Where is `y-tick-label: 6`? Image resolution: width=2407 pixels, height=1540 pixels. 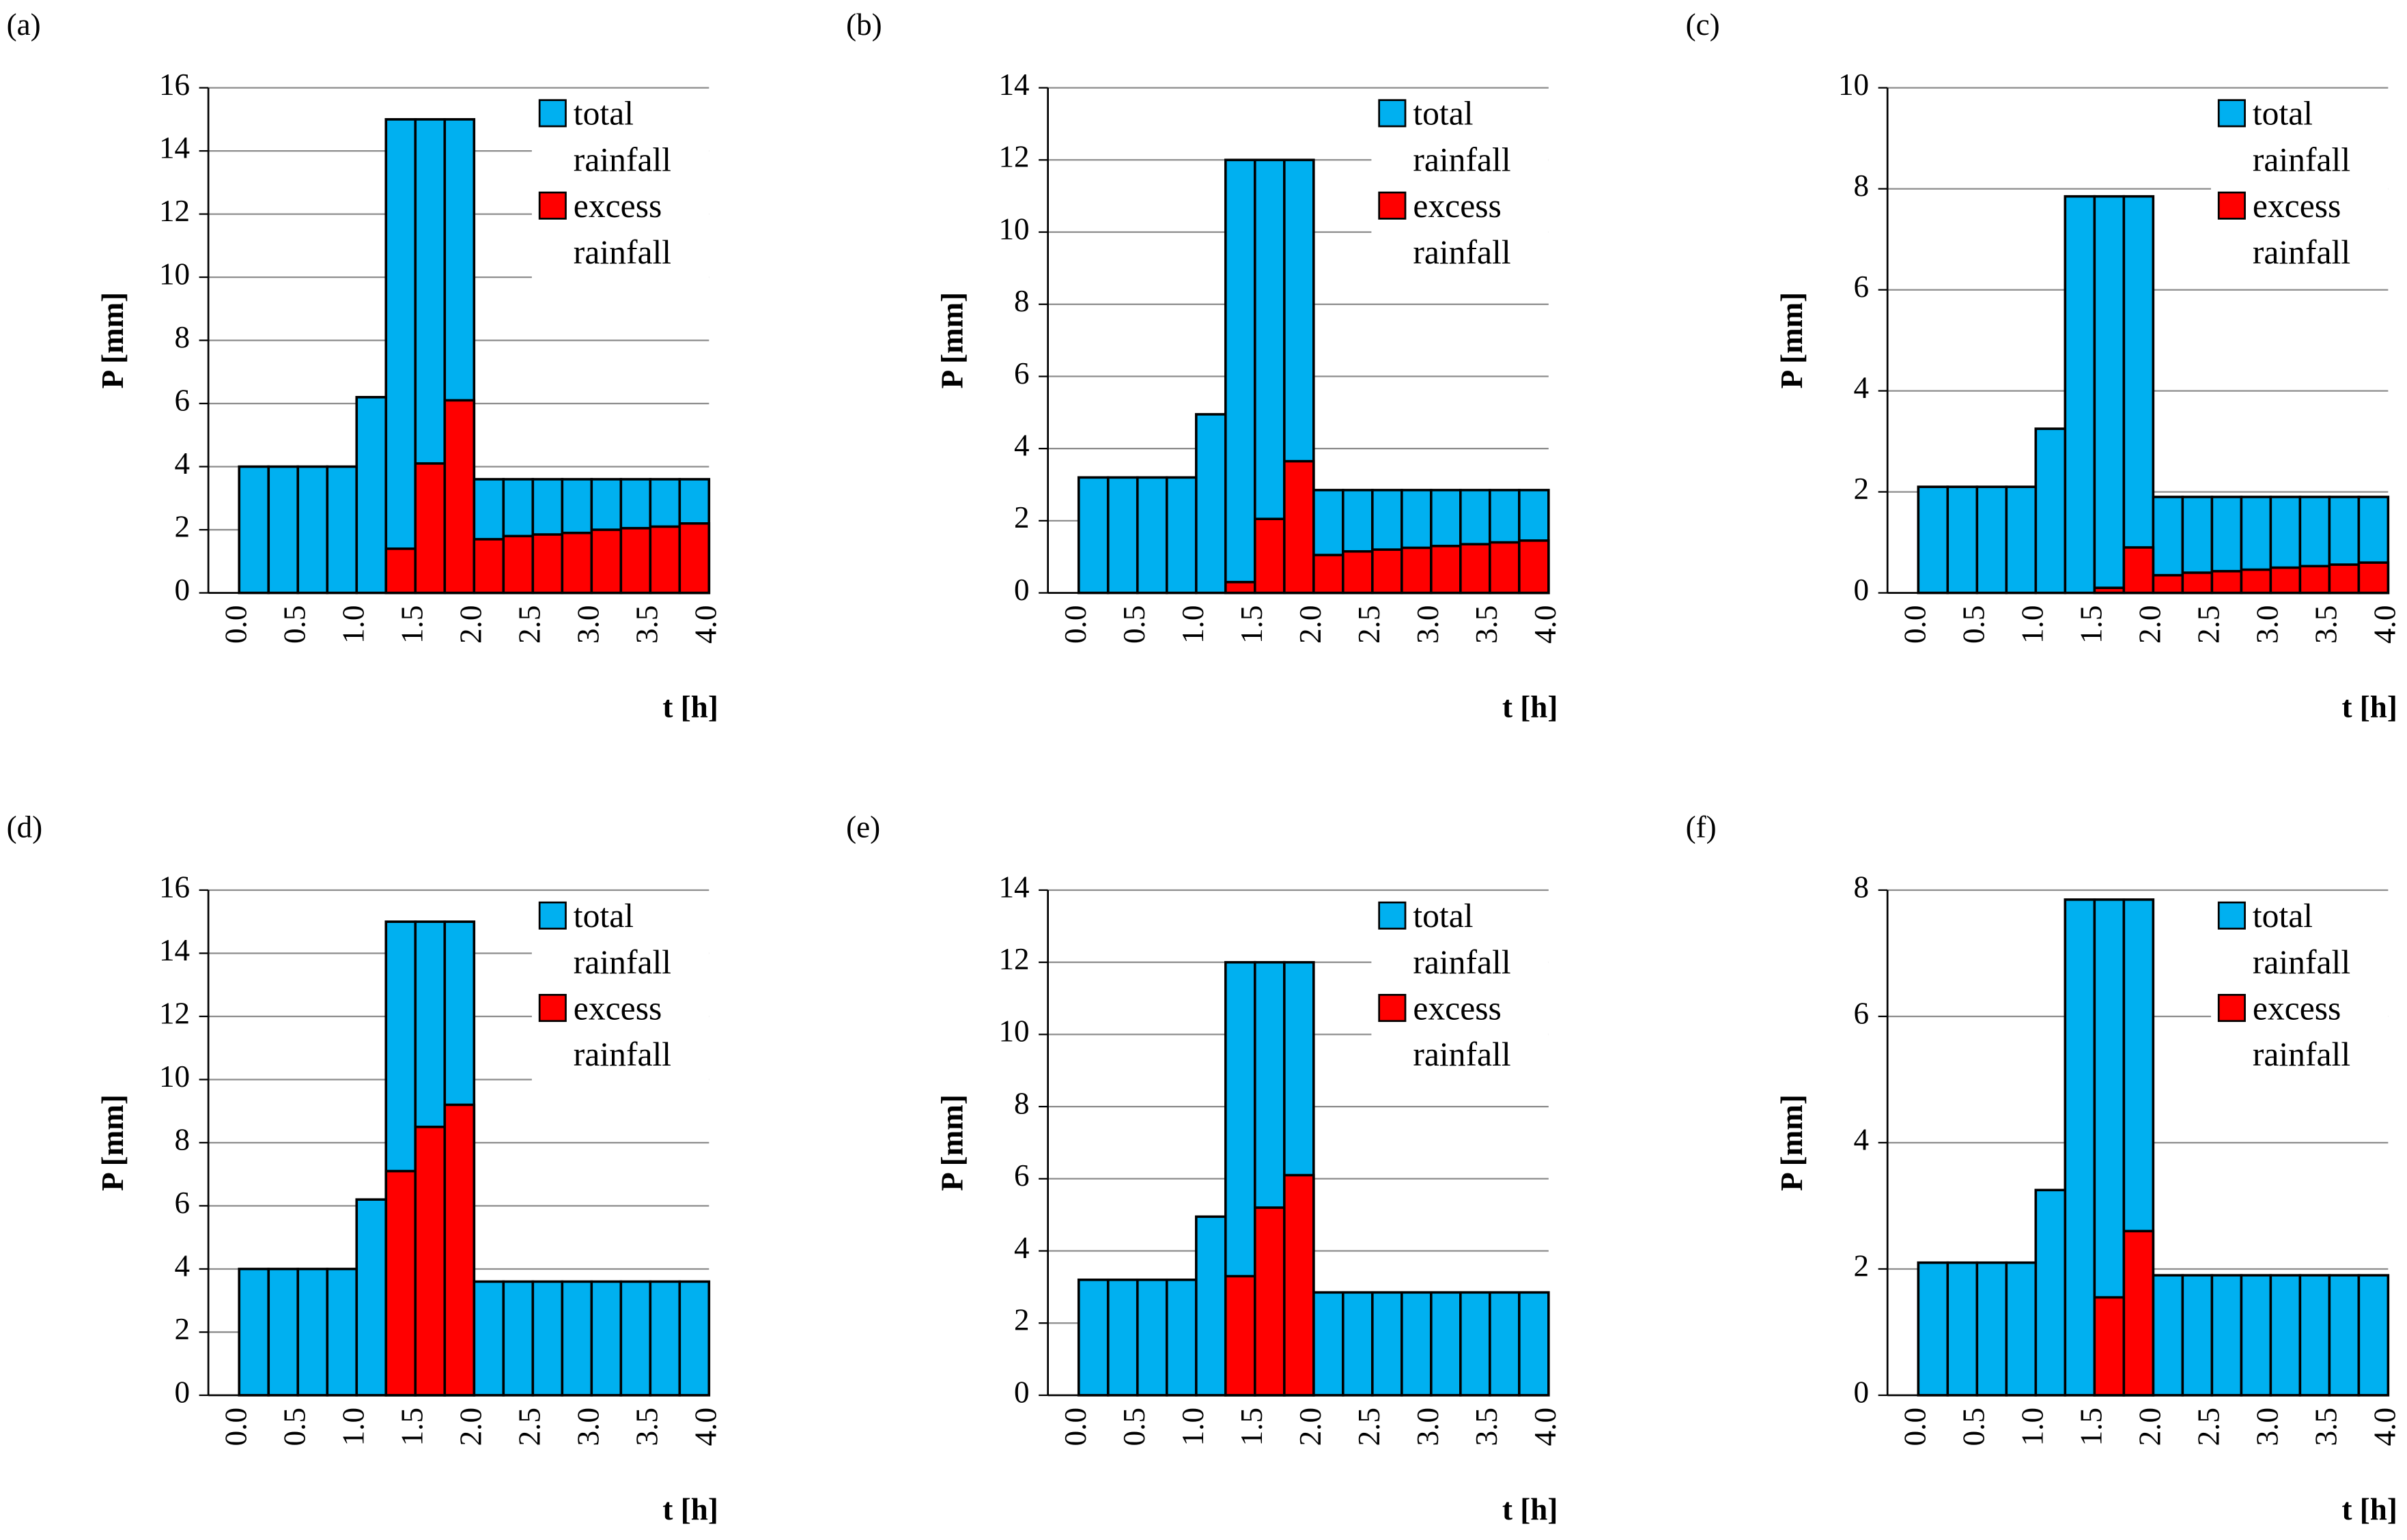 y-tick-label: 6 is located at coordinates (1862, 287).